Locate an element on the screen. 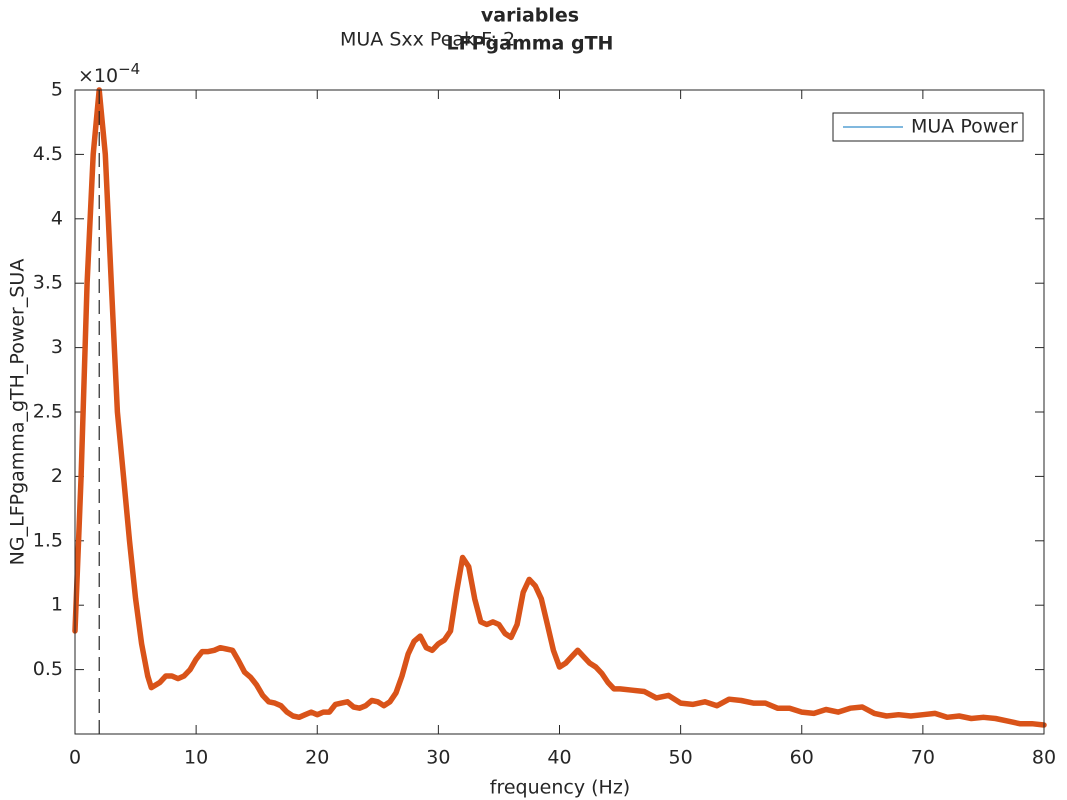 This screenshot has height=800, width=1067. y-tick-label: 4 is located at coordinates (57, 218).